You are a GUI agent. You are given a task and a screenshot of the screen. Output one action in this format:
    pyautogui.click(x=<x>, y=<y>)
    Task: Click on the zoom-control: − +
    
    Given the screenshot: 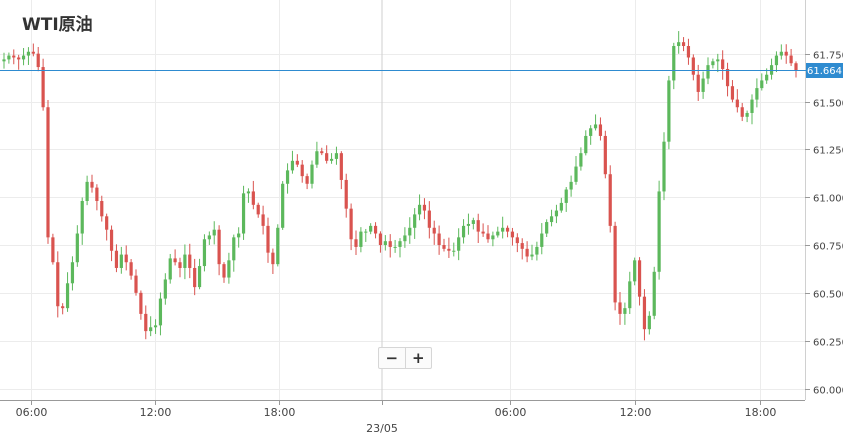 What is the action you would take?
    pyautogui.click(x=405, y=358)
    